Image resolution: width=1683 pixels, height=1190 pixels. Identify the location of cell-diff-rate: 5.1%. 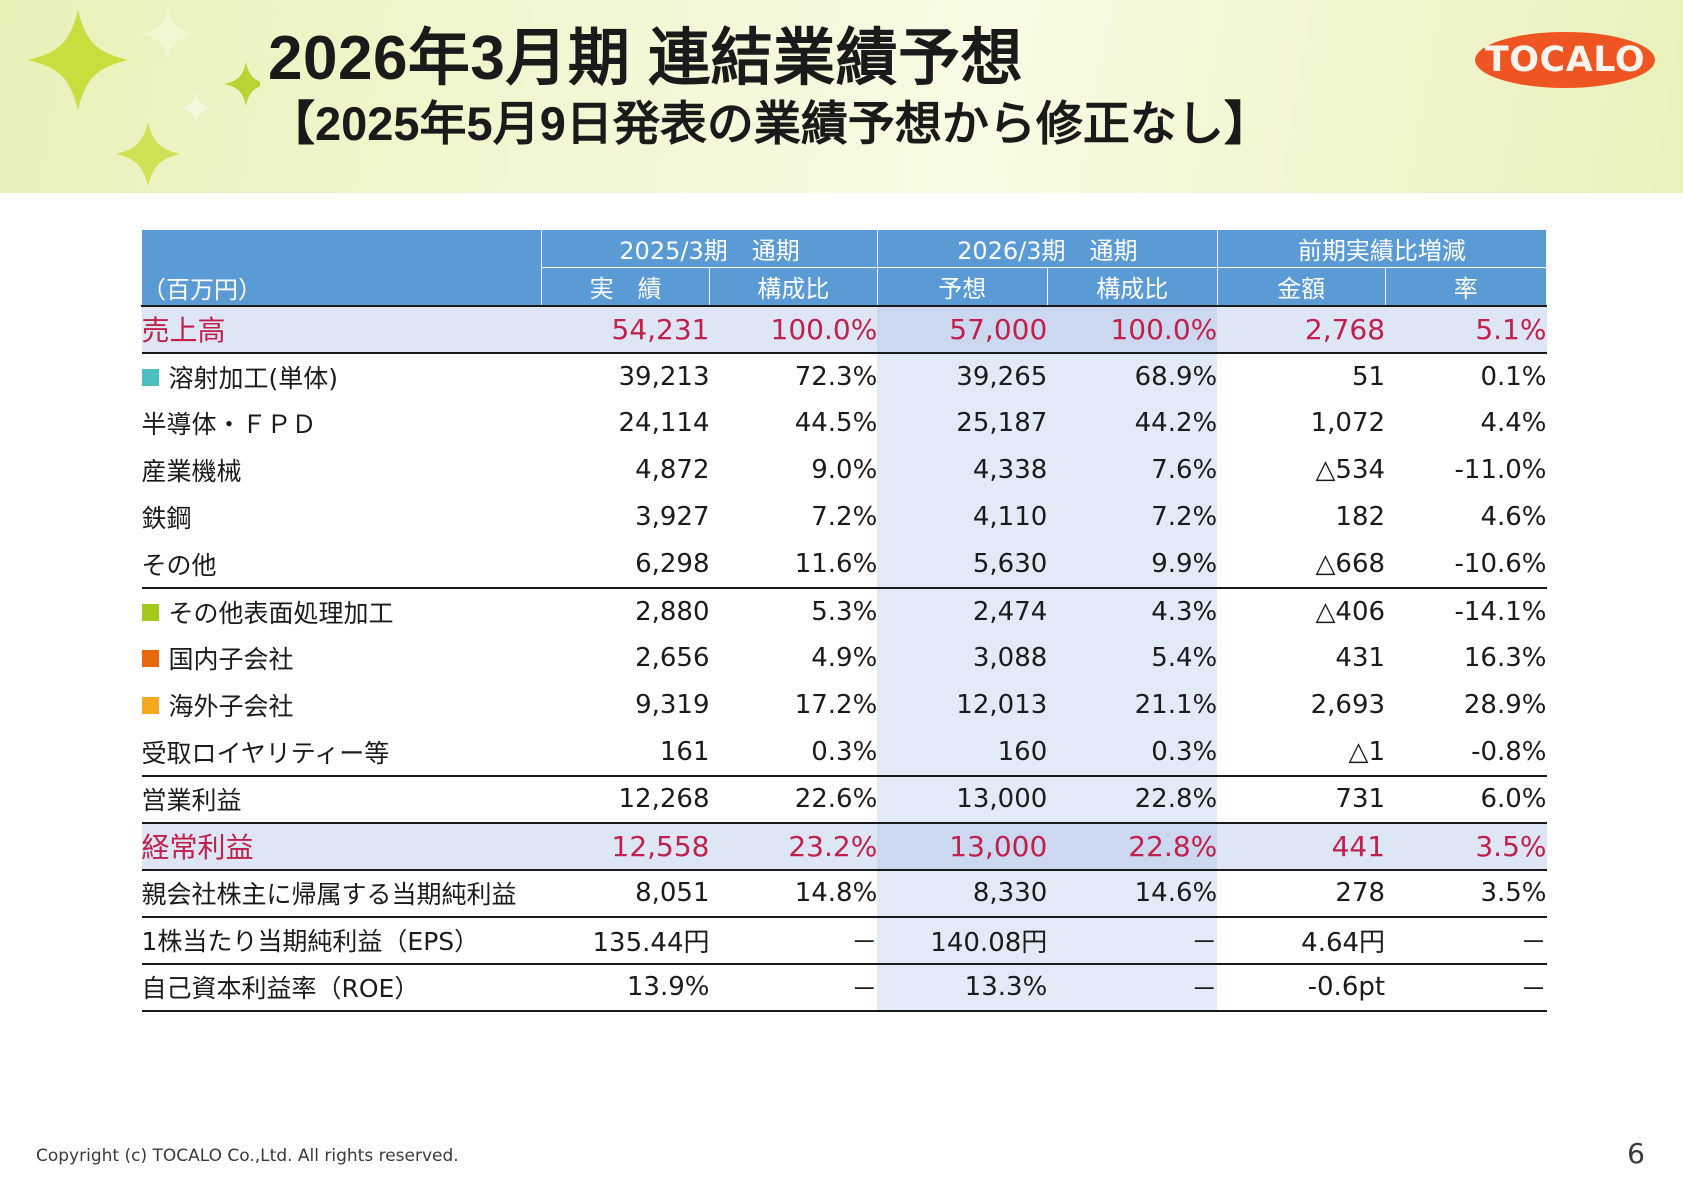
(1466, 328).